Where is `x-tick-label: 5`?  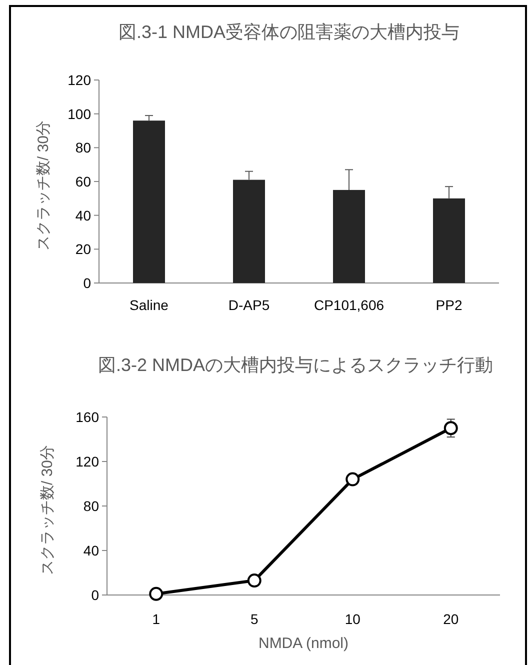
x-tick-label: 5 is located at coordinates (254, 619).